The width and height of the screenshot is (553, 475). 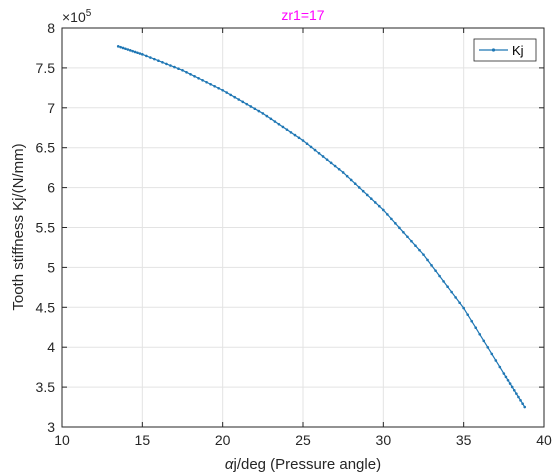 What do you see at coordinates (89, 13) in the screenshot?
I see `y-exponent-power: 5` at bounding box center [89, 13].